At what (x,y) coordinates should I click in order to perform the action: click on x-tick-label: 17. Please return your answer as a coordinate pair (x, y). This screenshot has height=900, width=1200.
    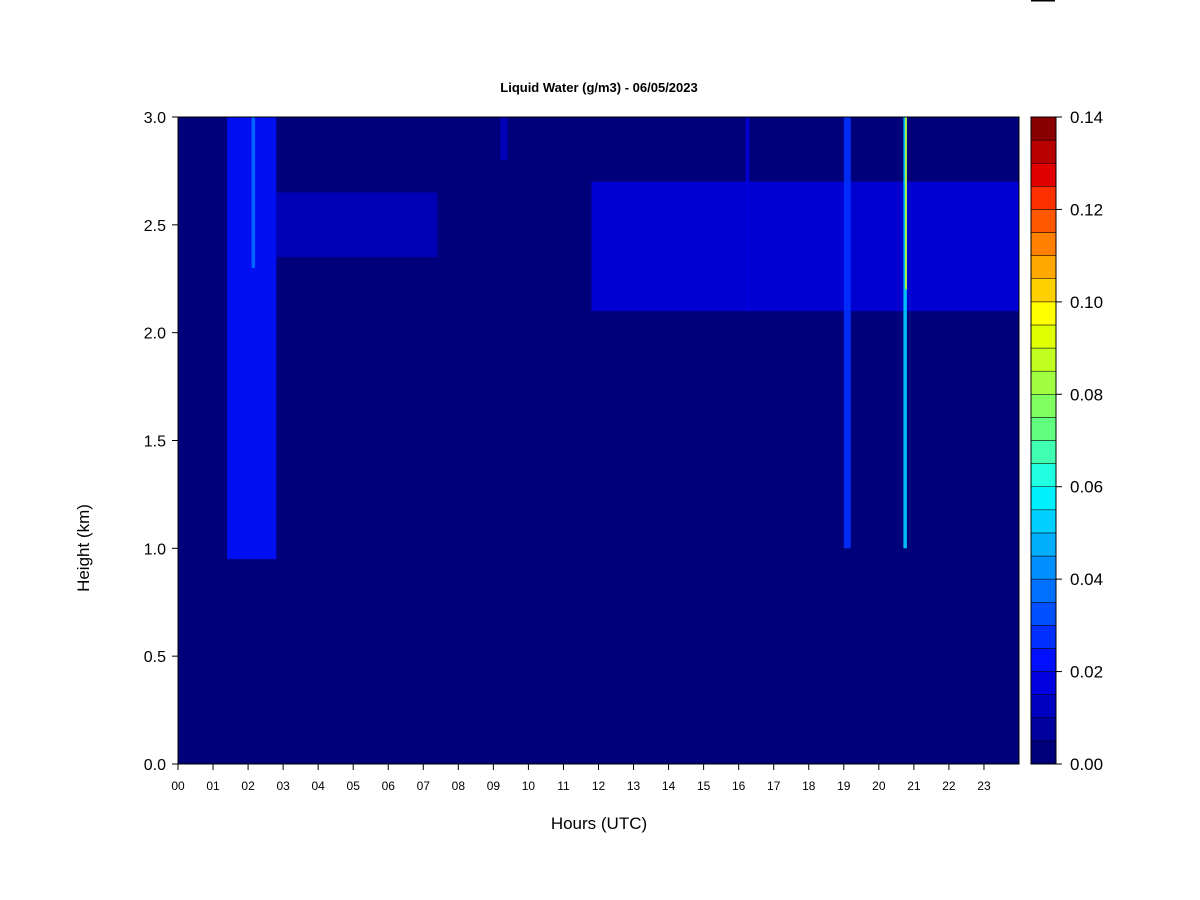
    Looking at the image, I should click on (774, 786).